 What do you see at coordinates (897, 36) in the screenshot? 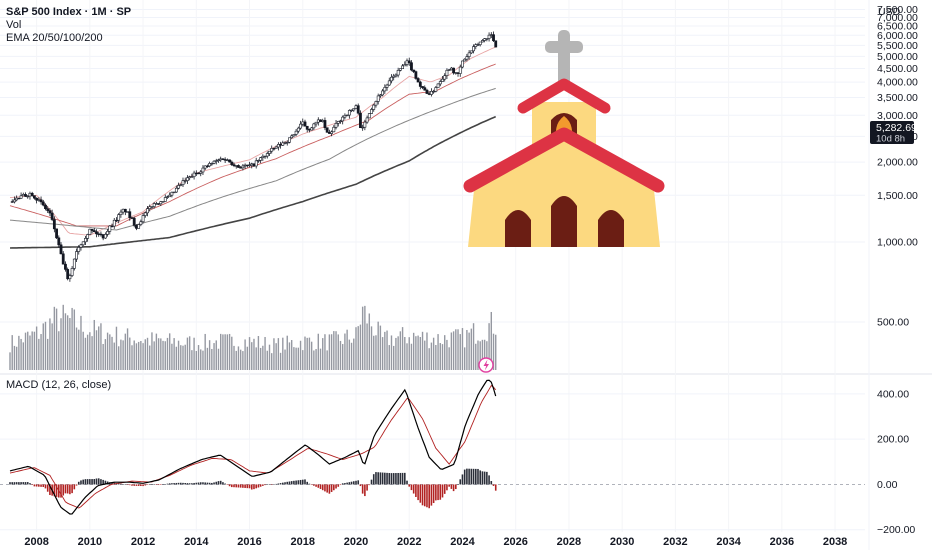
I see `price-tick-label: 6,000.00` at bounding box center [897, 36].